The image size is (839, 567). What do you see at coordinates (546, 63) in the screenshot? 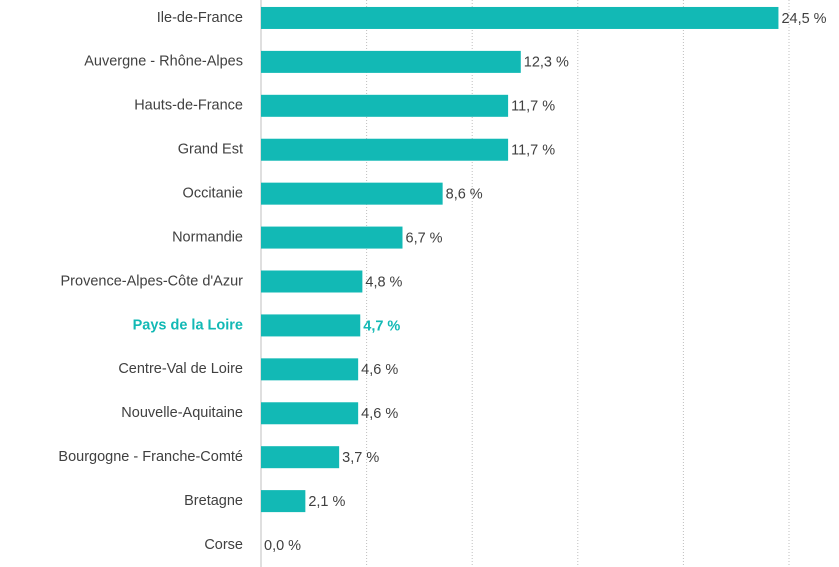
I see `data-label: 12,3 %` at bounding box center [546, 63].